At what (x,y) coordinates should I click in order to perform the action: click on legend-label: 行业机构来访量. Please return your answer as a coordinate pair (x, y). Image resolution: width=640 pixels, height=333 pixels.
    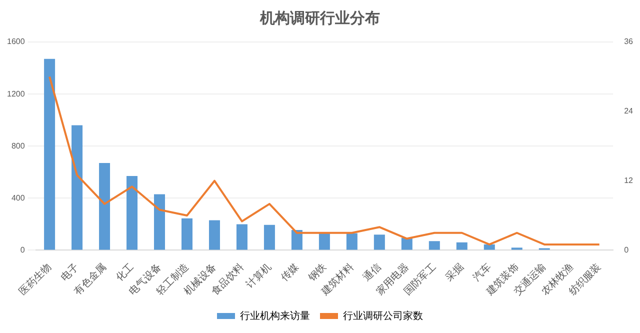
    Looking at the image, I should click on (275, 316).